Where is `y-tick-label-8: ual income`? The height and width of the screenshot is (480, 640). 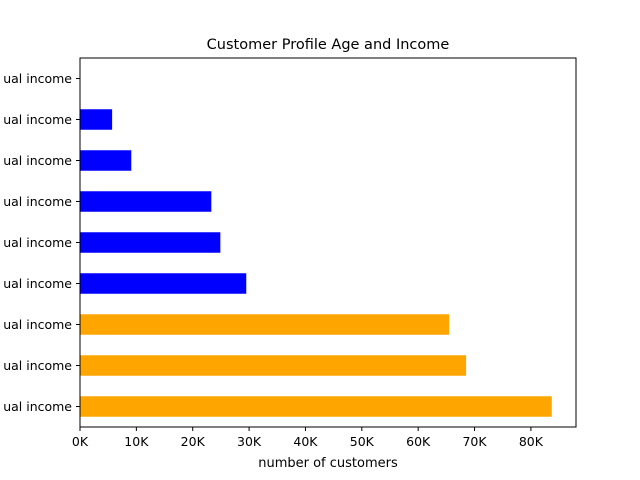
y-tick-label-8: ual income is located at coordinates (37, 406).